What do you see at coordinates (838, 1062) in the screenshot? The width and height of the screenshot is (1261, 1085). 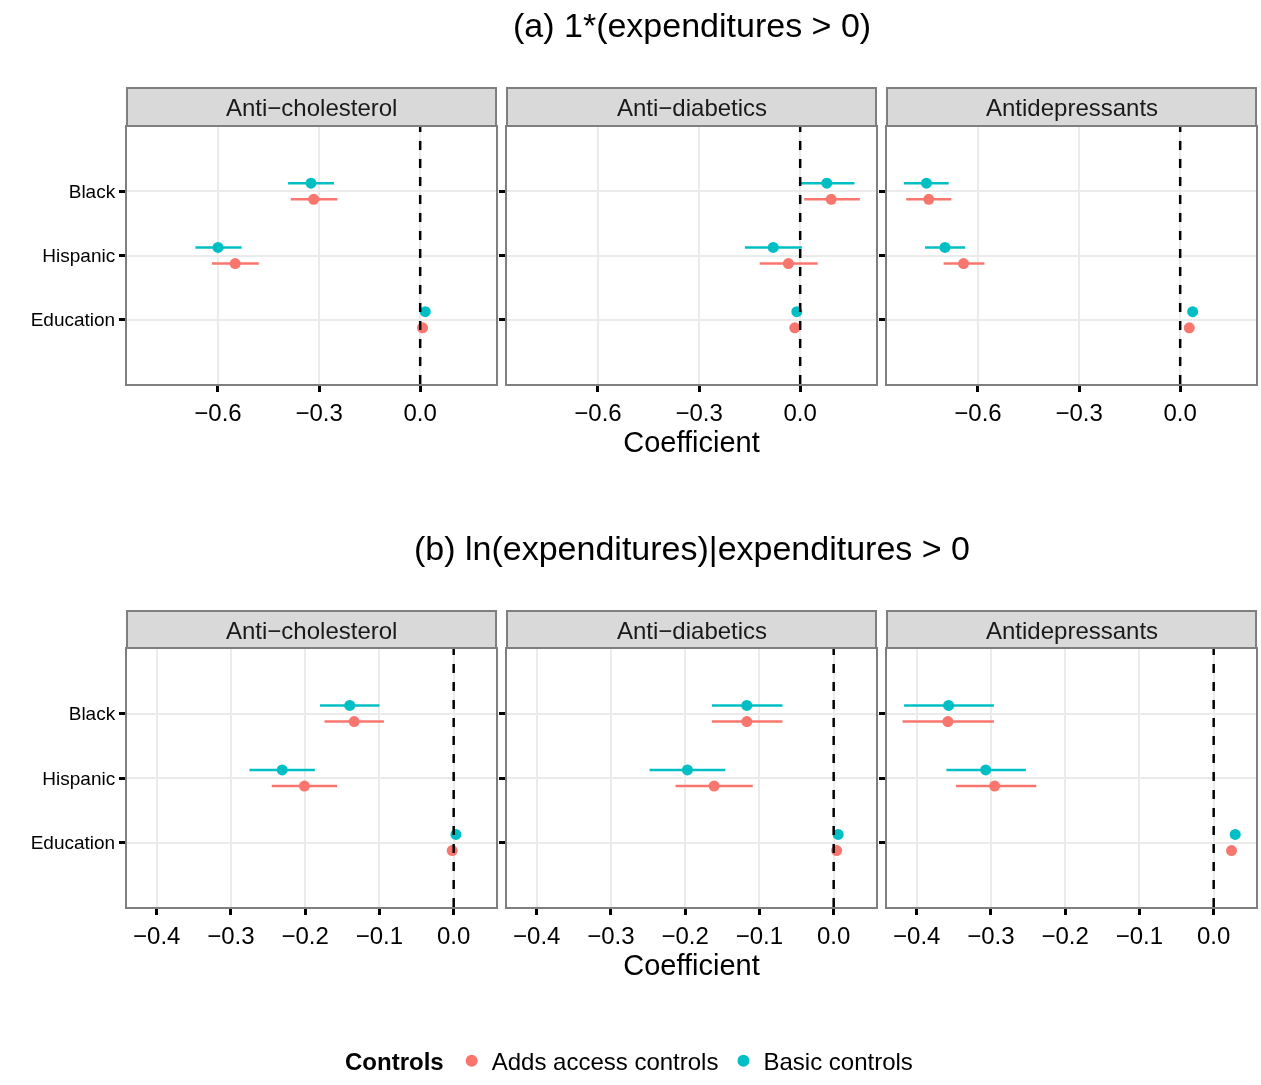 I see `legend-label: Basic controls` at bounding box center [838, 1062].